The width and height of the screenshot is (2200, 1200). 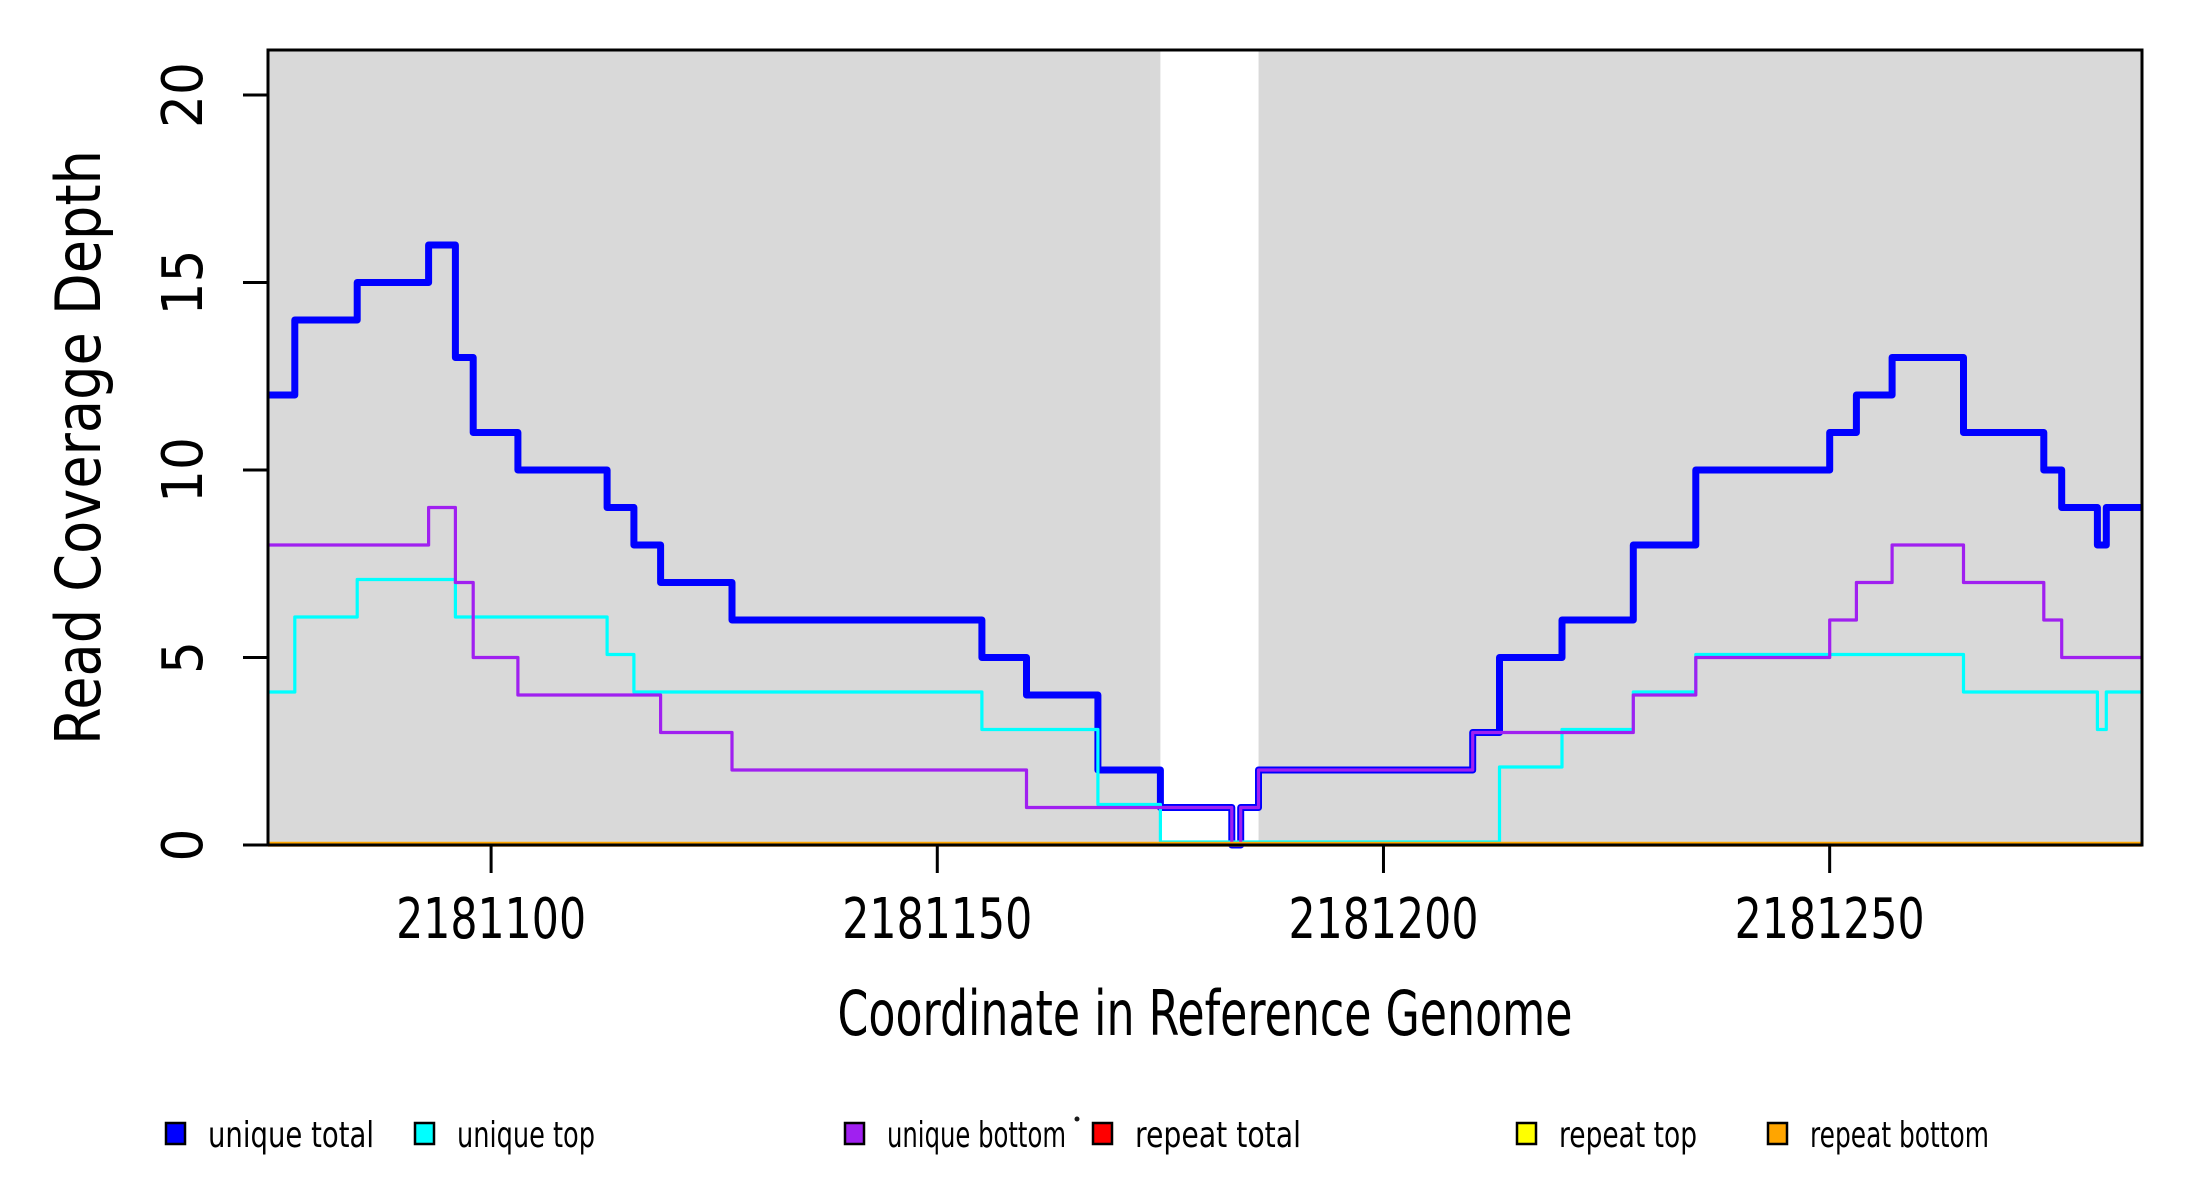 What do you see at coordinates (183, 283) in the screenshot?
I see `y-tick-label: 15` at bounding box center [183, 283].